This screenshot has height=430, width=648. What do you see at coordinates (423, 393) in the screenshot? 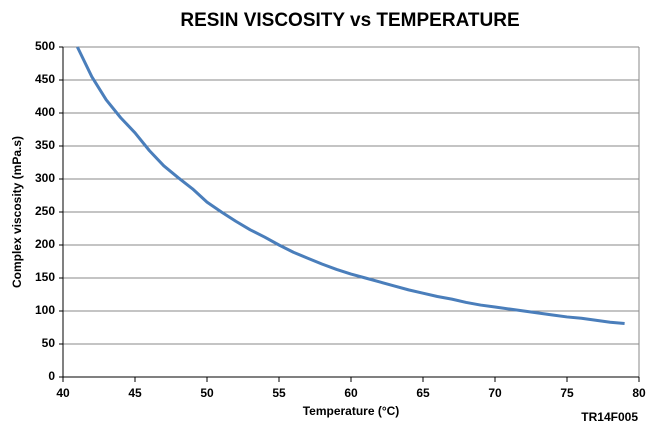
I see `x-tick-label: 65` at bounding box center [423, 393].